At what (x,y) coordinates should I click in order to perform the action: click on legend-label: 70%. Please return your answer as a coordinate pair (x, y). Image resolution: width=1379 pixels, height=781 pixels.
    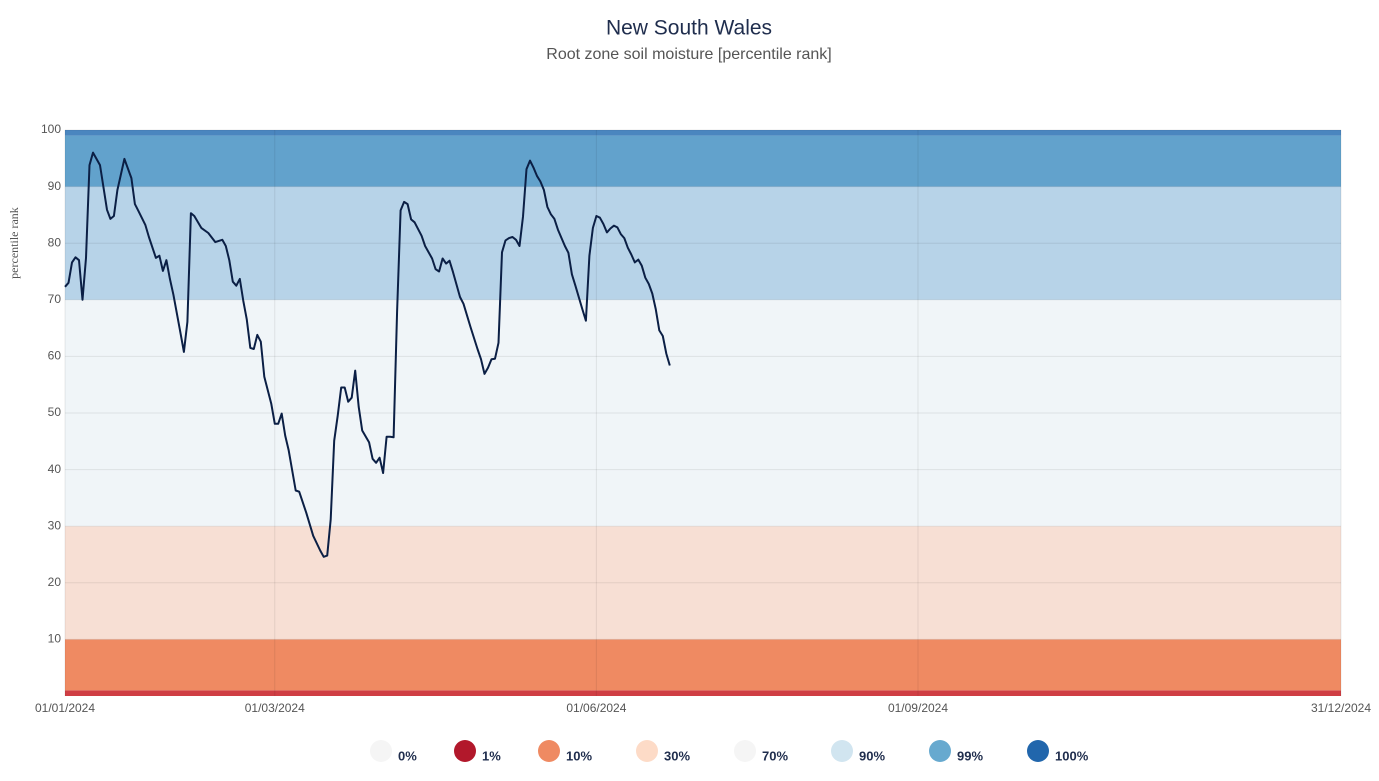
    Looking at the image, I should click on (775, 755).